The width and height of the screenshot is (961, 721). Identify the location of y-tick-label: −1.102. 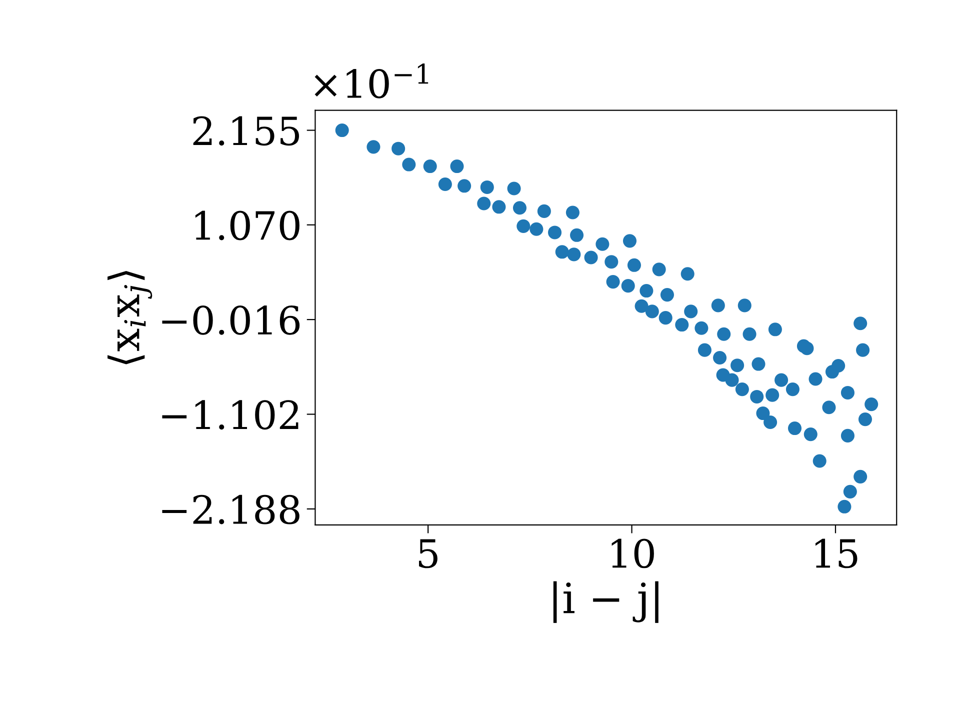
(230, 415).